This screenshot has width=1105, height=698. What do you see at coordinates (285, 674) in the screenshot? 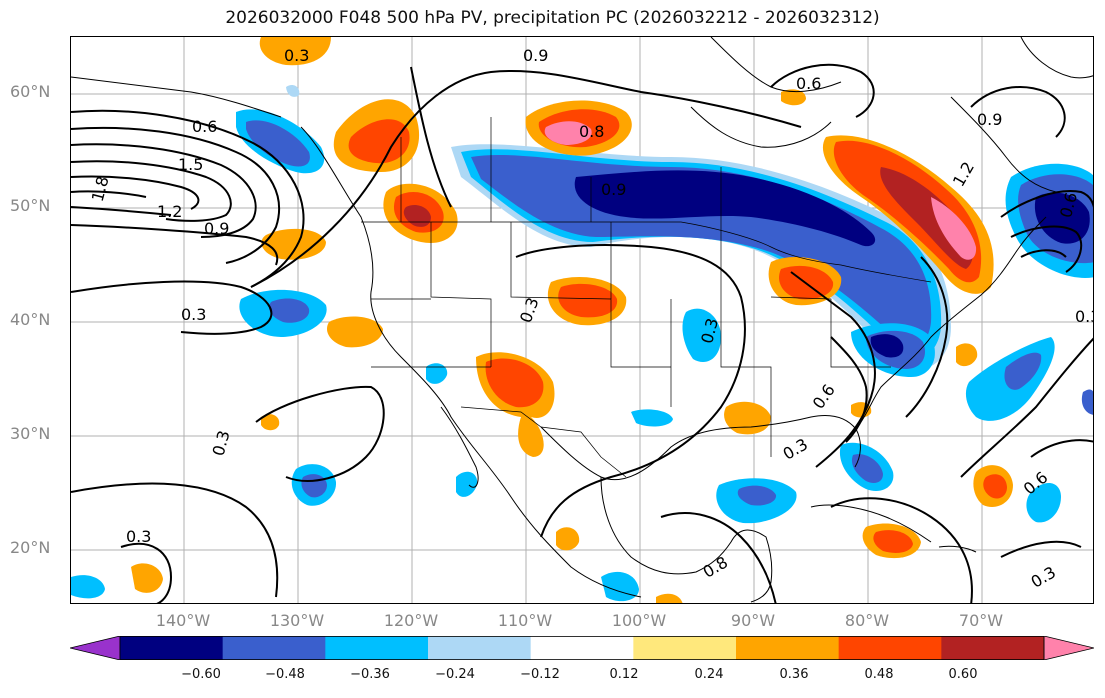
I see `colorbar-label-neg048: −0.48` at bounding box center [285, 674].